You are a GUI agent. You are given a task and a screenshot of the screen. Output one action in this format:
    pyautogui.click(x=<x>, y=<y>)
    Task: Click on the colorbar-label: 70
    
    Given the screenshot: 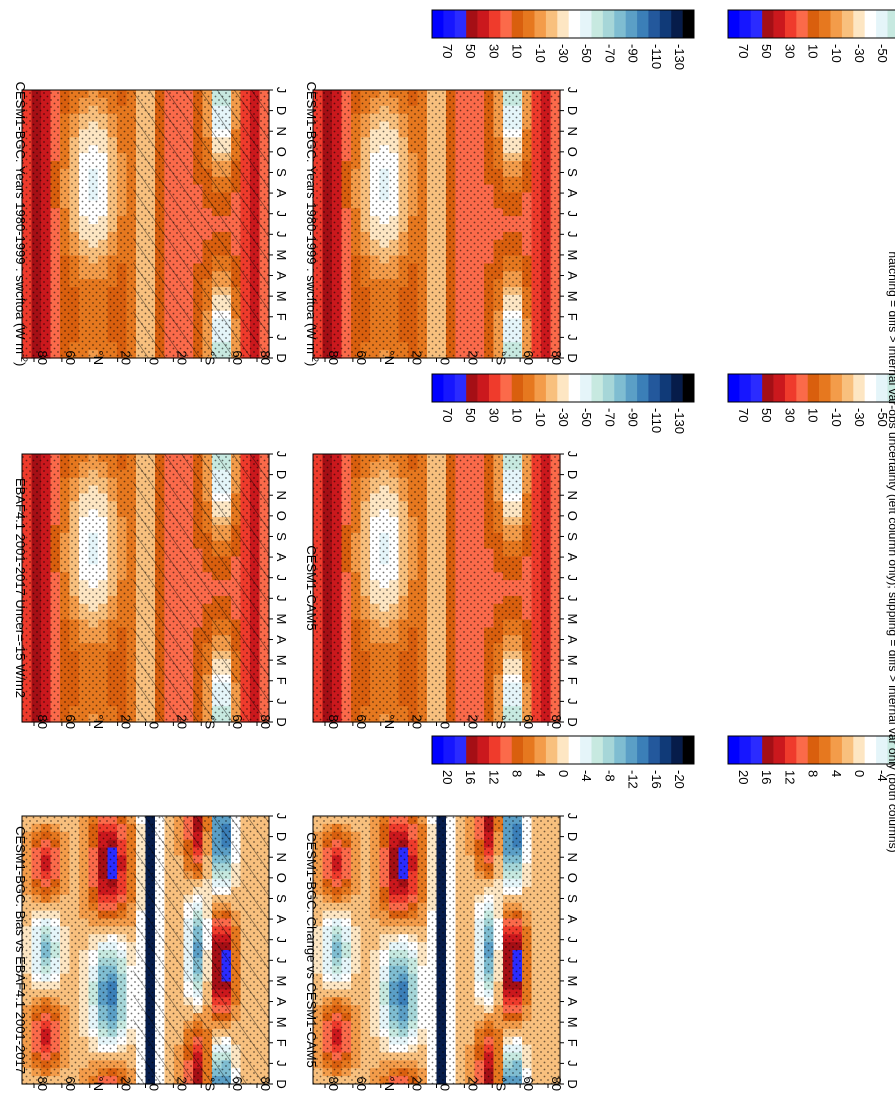 What is the action you would take?
    pyautogui.click(x=447, y=51)
    